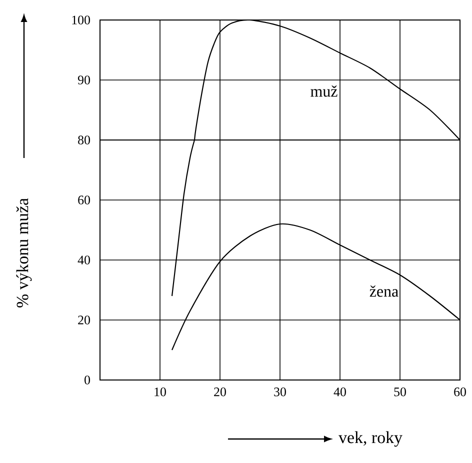 The image size is (472, 463). What do you see at coordinates (84, 200) in the screenshot?
I see `y-tick-label: 60` at bounding box center [84, 200].